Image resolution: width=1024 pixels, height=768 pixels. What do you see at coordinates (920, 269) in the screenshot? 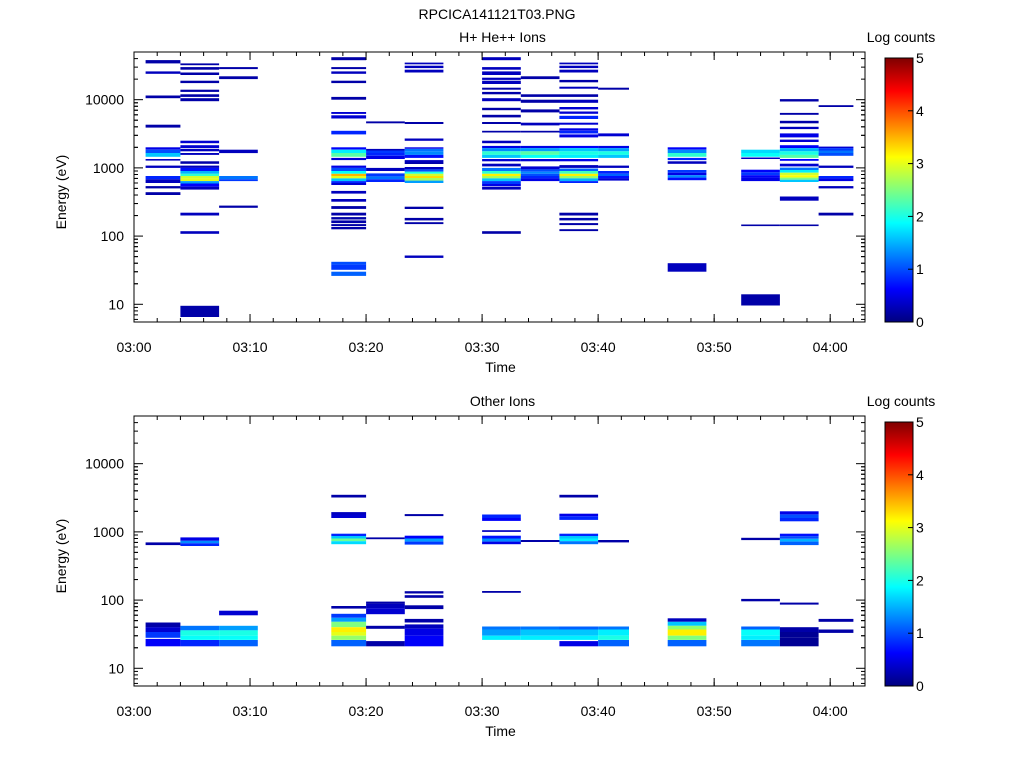
I see `colorbar-tick-label: 1` at bounding box center [920, 269].